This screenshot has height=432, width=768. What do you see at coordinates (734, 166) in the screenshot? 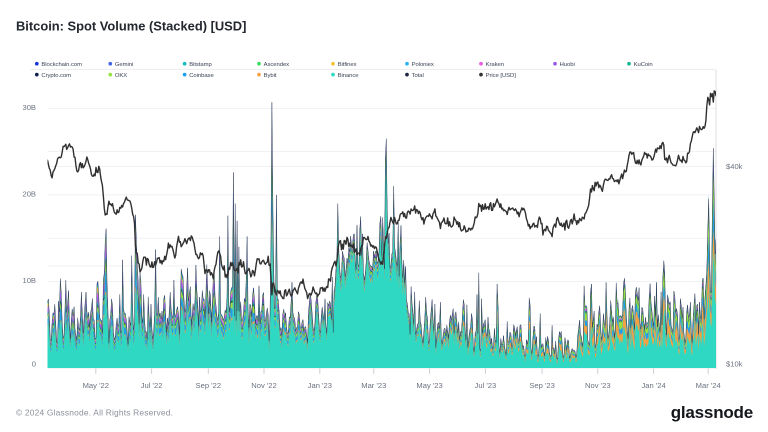
I see `svg-text: $40k` at bounding box center [734, 166].